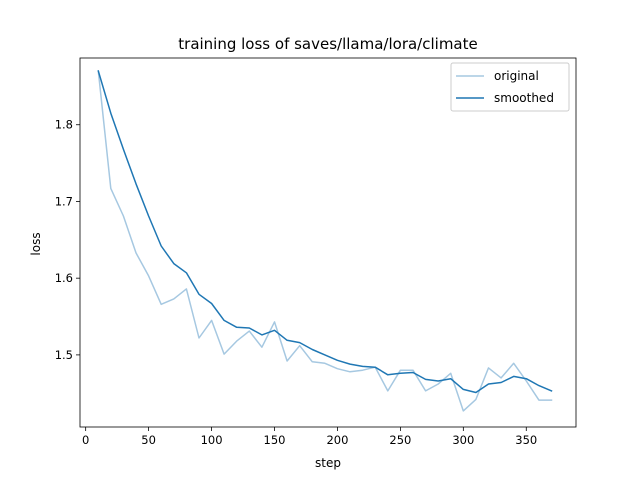 The height and width of the screenshot is (480, 640). Describe the element at coordinates (64, 278) in the screenshot. I see `y-tick-label: 1.6` at that location.